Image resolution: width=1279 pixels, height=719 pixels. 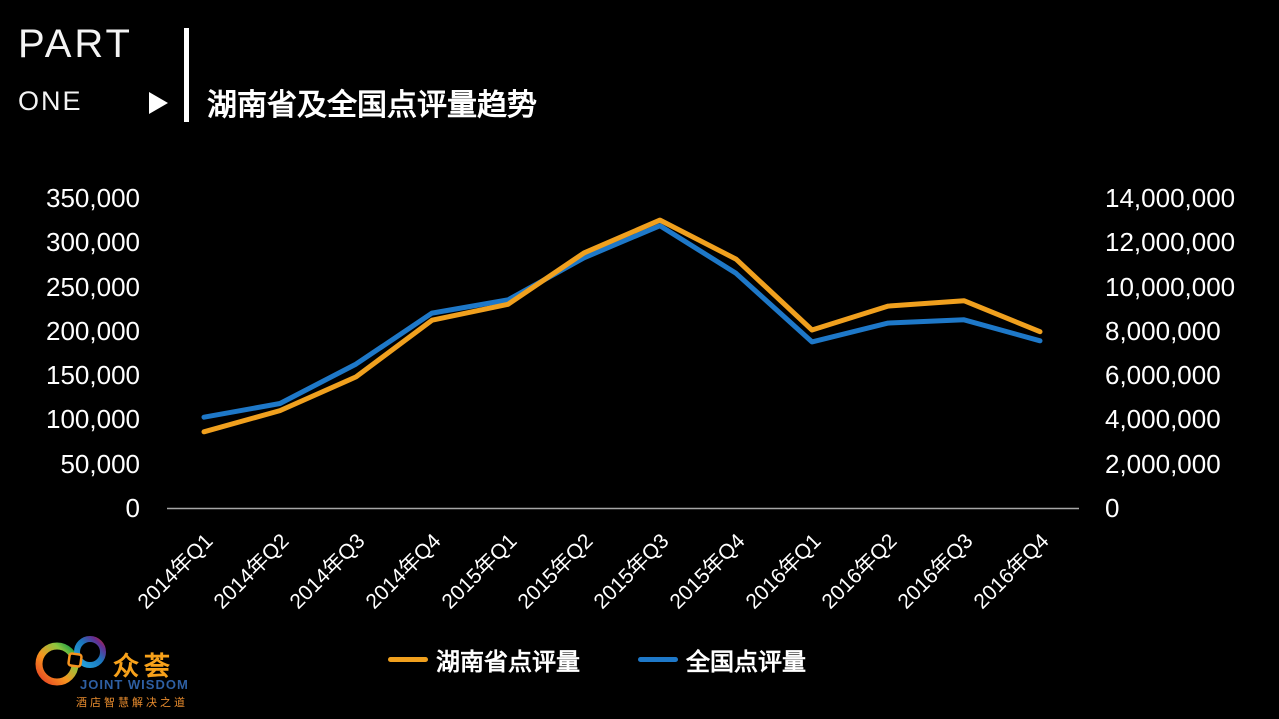 What do you see at coordinates (555, 571) in the screenshot?
I see `x-axis-label: 2015年Q2` at bounding box center [555, 571].